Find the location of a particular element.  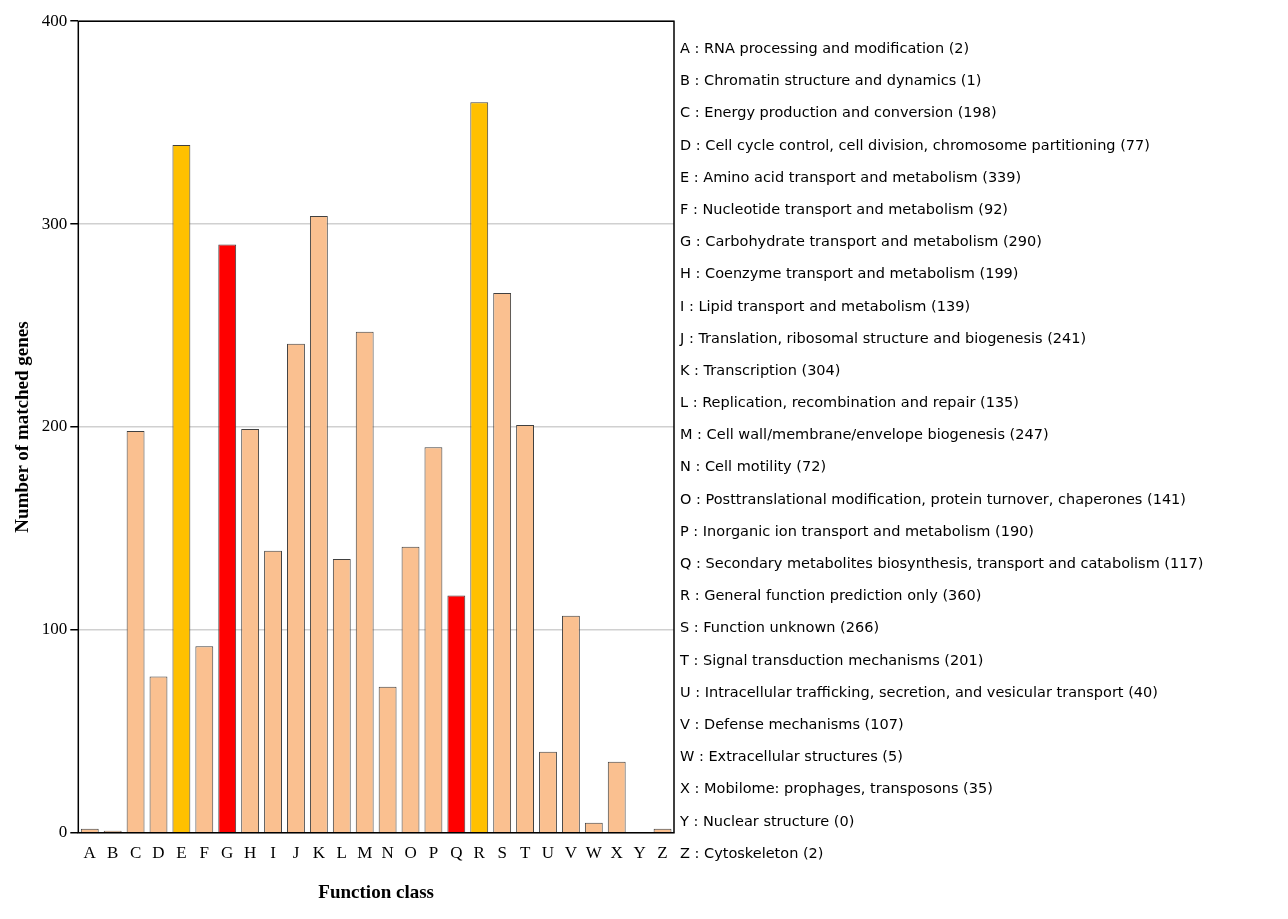

text: Y : Nuclear structure (0) is located at coordinates (768, 821).